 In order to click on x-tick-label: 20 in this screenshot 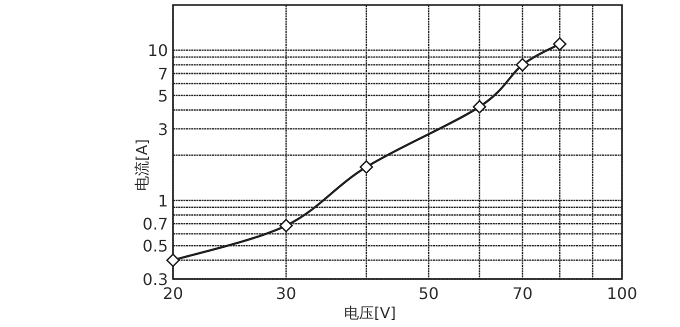, I will do `click(173, 293)`.